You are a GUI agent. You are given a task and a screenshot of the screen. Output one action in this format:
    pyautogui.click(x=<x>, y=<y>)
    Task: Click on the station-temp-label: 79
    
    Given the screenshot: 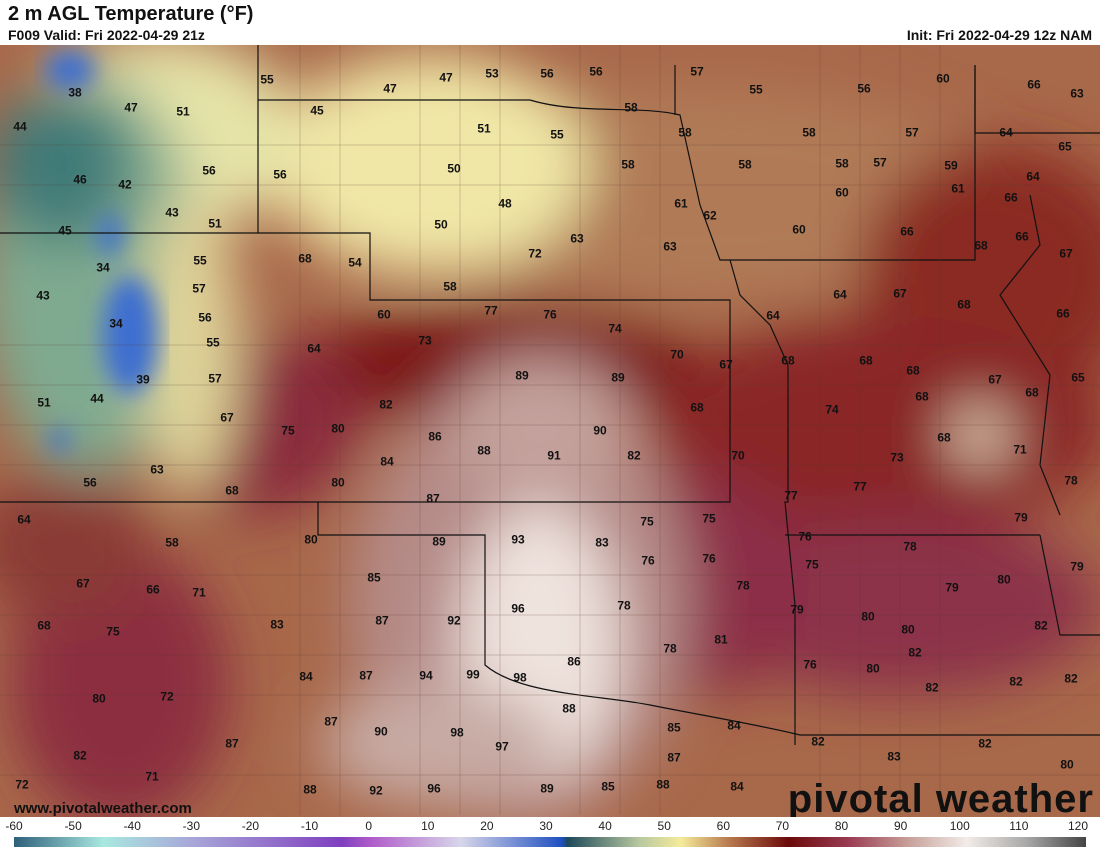 What is the action you would take?
    pyautogui.click(x=1077, y=566)
    